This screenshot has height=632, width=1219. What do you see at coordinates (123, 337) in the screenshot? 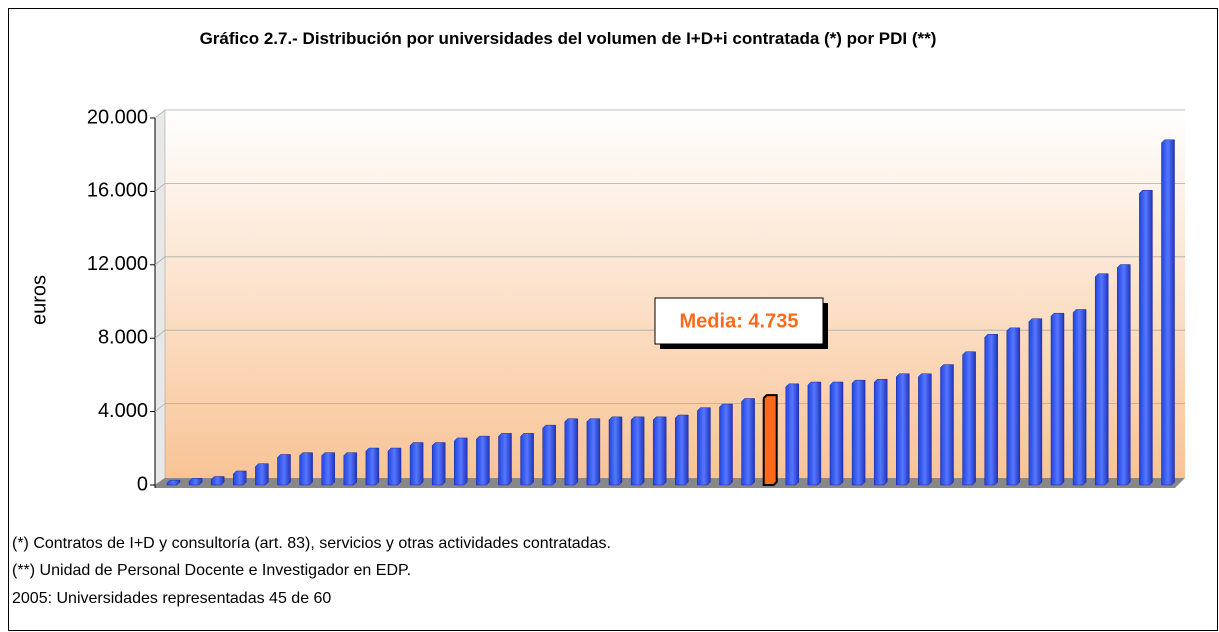
I see `y-tick-label: 8.000` at bounding box center [123, 337].